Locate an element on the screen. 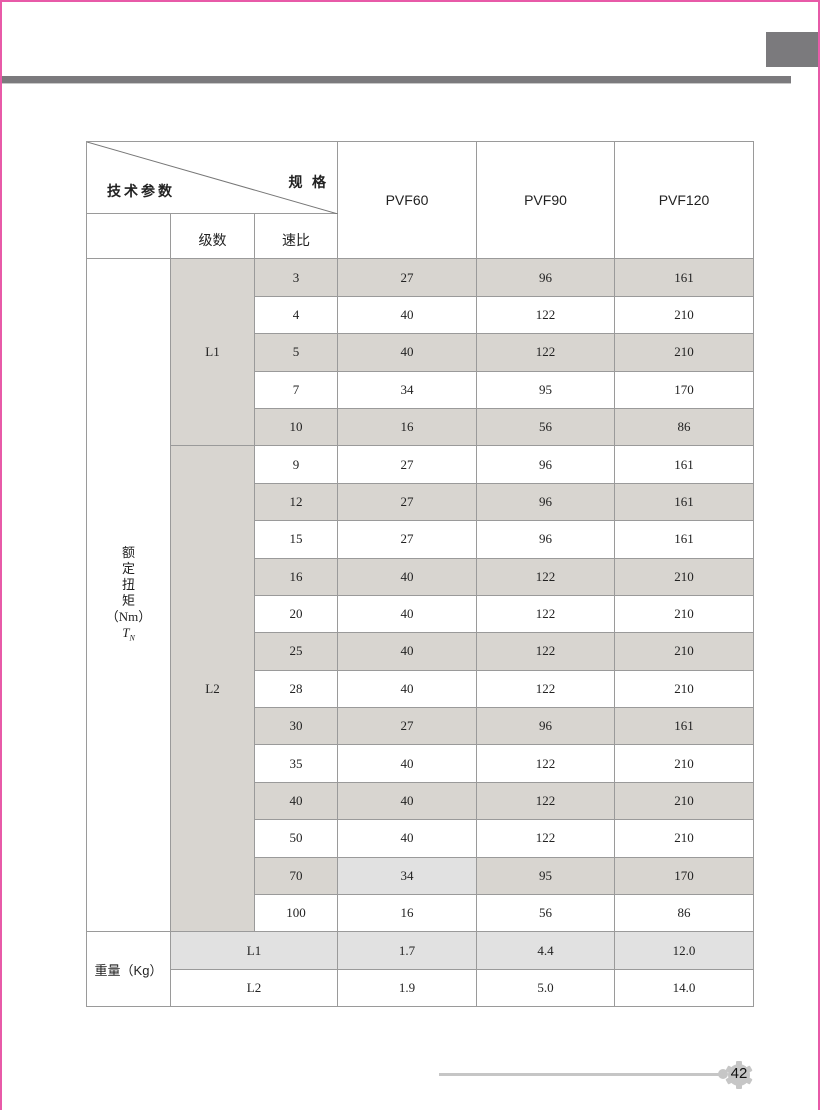 Image resolution: width=820 pixels, height=1112 pixels. symbol-text: T is located at coordinates (126, 632).